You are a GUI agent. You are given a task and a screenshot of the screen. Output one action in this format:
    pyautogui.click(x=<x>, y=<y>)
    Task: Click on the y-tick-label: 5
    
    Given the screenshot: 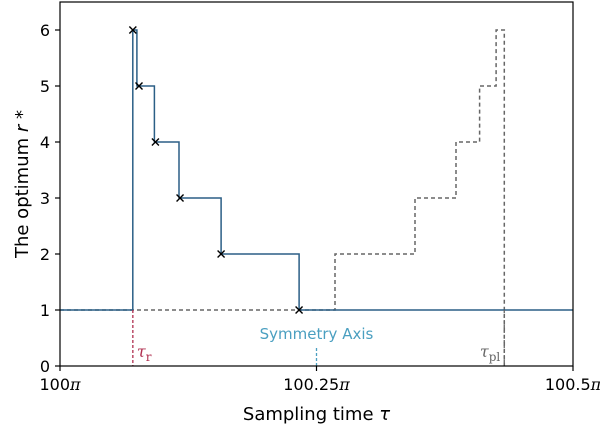 What is the action you would take?
    pyautogui.click(x=45, y=86)
    